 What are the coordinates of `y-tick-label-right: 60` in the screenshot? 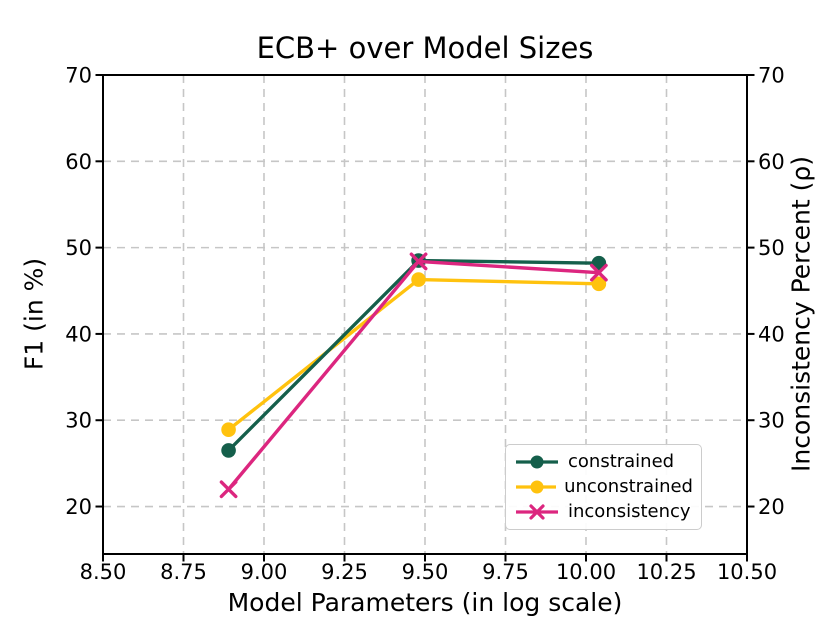 It's located at (771, 162).